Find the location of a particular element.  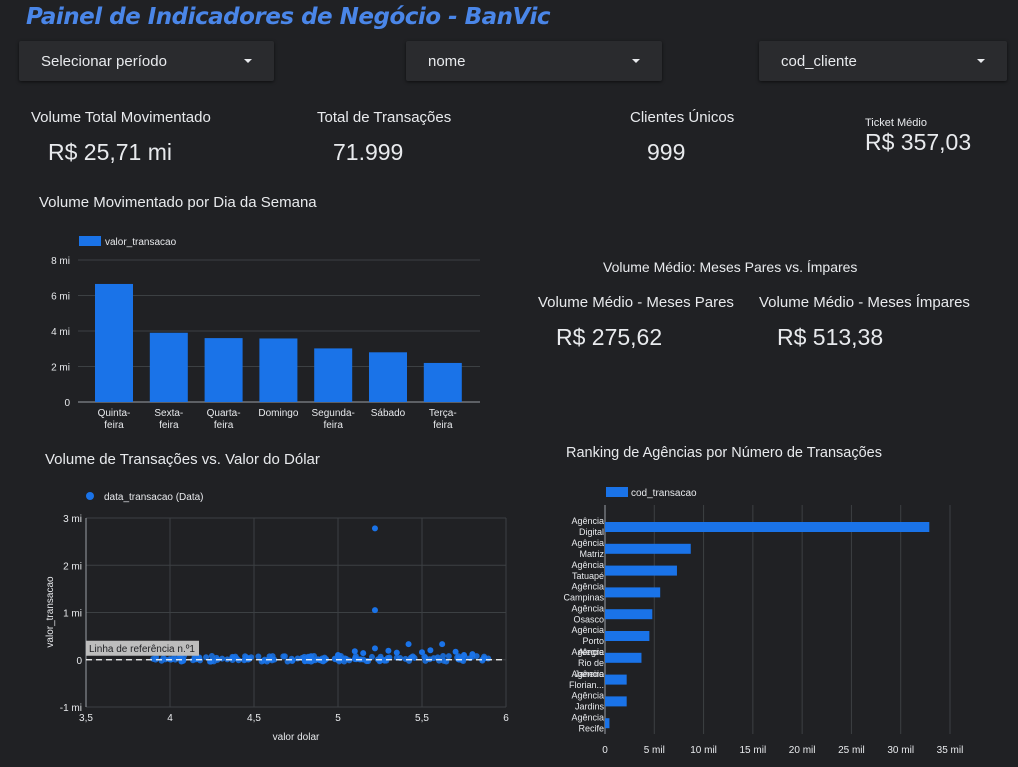

x-axis-title: valor dolar is located at coordinates (296, 737).